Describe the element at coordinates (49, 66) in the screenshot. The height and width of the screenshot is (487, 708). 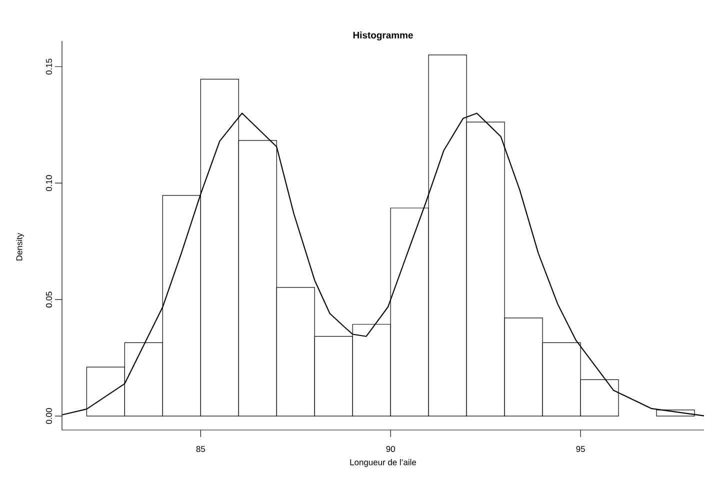
I see `y-tick-label: 0.15` at that location.